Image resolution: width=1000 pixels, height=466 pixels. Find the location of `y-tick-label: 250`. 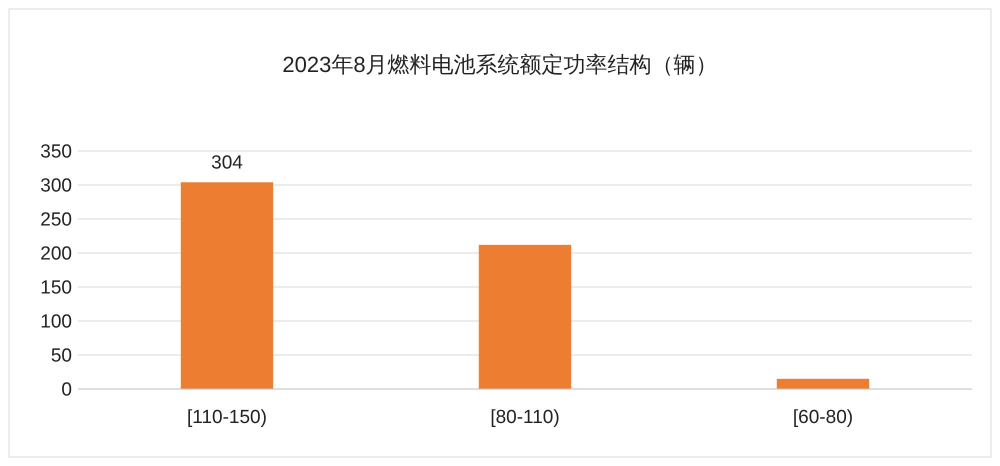

y-tick-label: 250 is located at coordinates (56, 220).